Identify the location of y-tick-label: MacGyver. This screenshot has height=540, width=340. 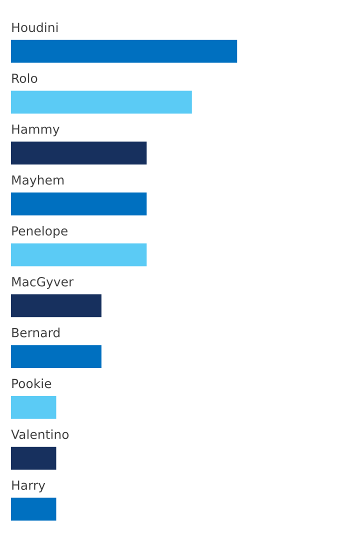
(43, 283).